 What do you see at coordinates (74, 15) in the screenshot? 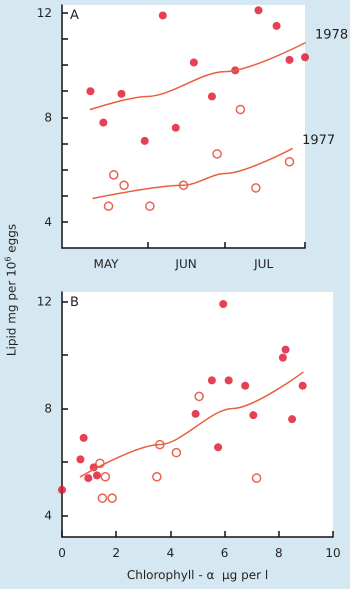
I see `annotation: A` at bounding box center [74, 15].